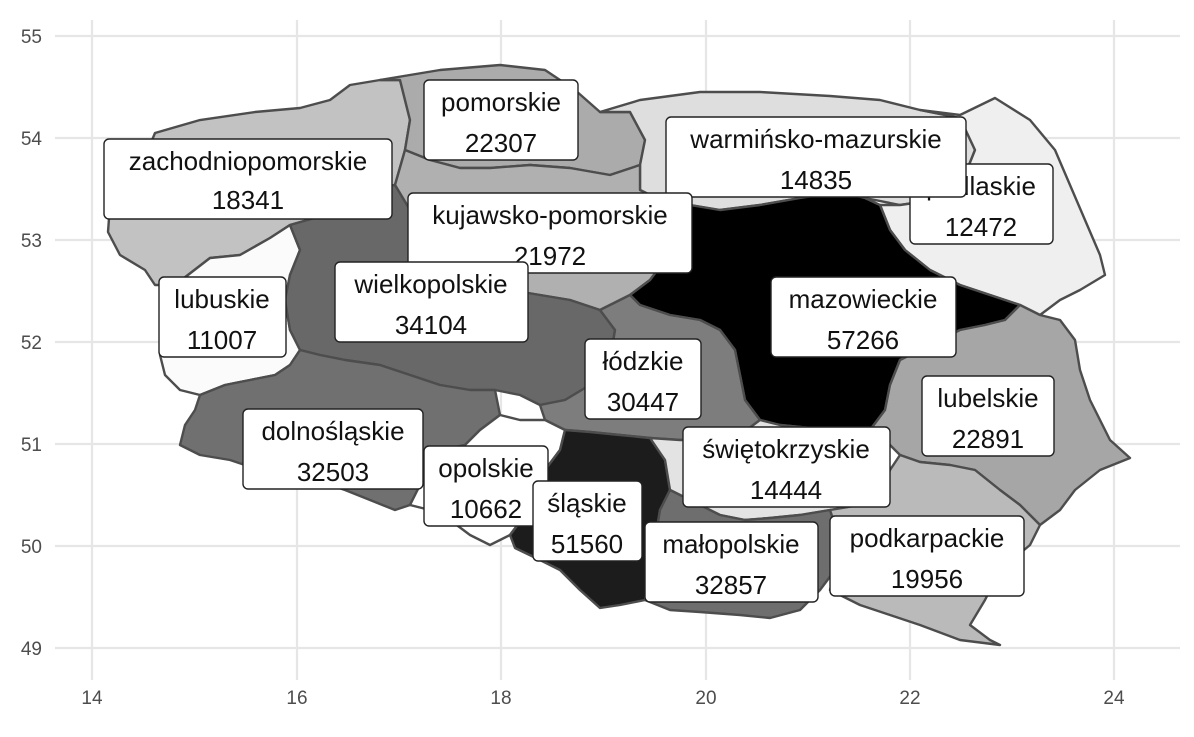  What do you see at coordinates (222, 340) in the screenshot?
I see `region-value: 11007` at bounding box center [222, 340].